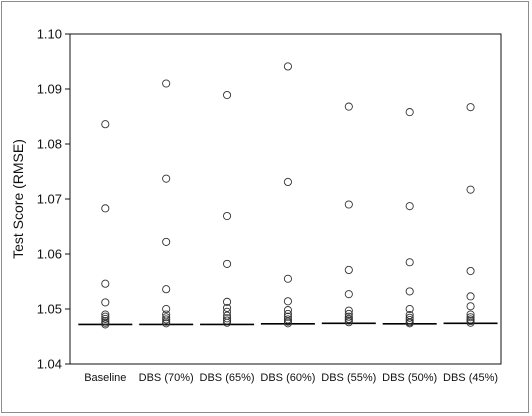 The image size is (532, 416). I want to click on y-tick-label: 1.04, so click(49, 364).